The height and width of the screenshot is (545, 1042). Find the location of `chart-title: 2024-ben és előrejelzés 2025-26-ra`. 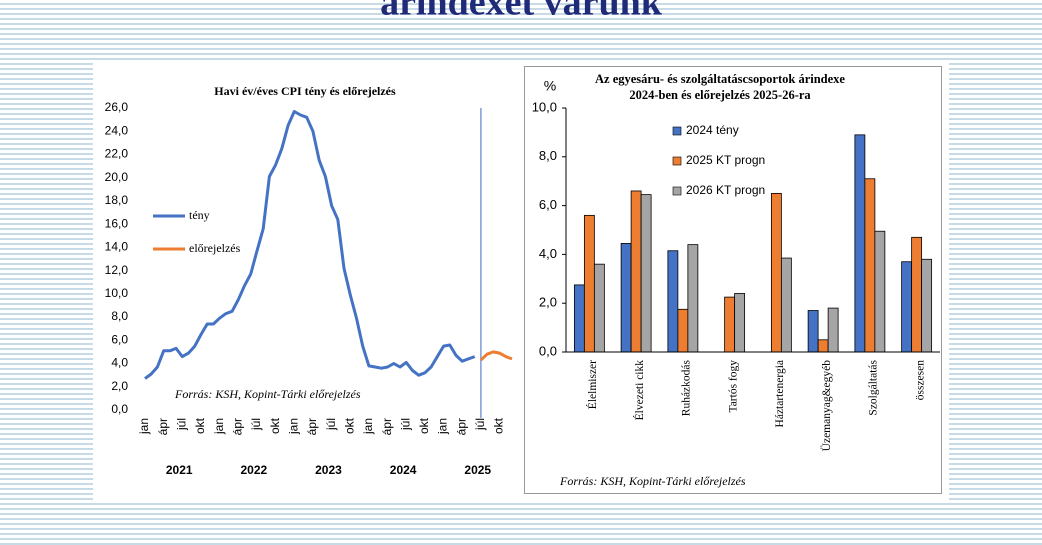

chart-title: 2024-ben és előrejelzés 2025-26-ra is located at coordinates (720, 95).